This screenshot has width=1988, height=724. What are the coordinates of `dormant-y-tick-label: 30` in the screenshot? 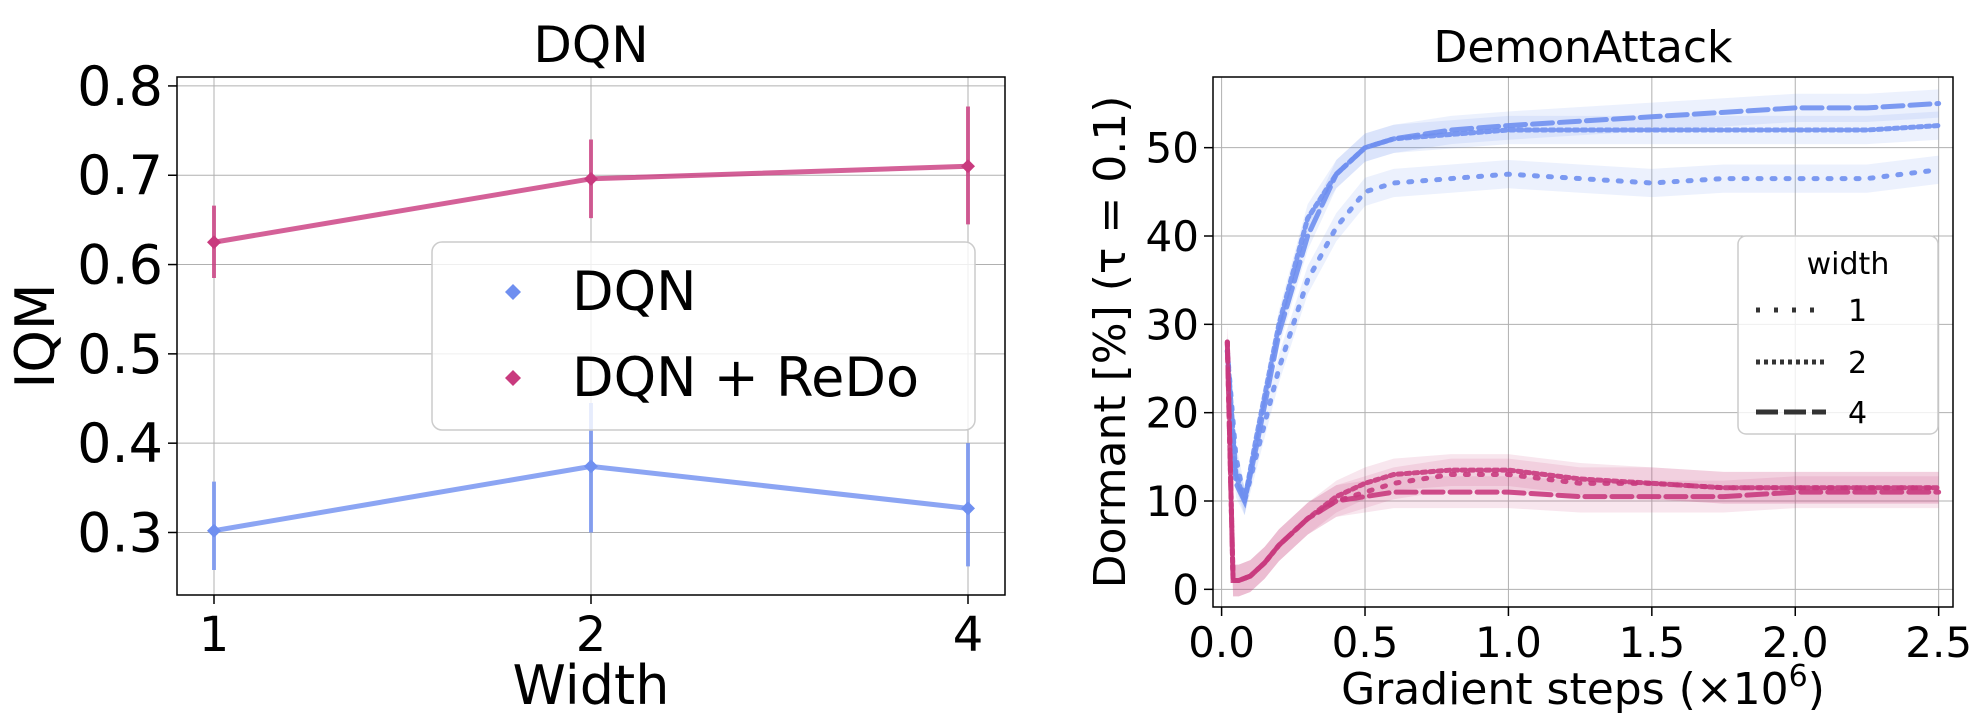 It's located at (1172, 324).